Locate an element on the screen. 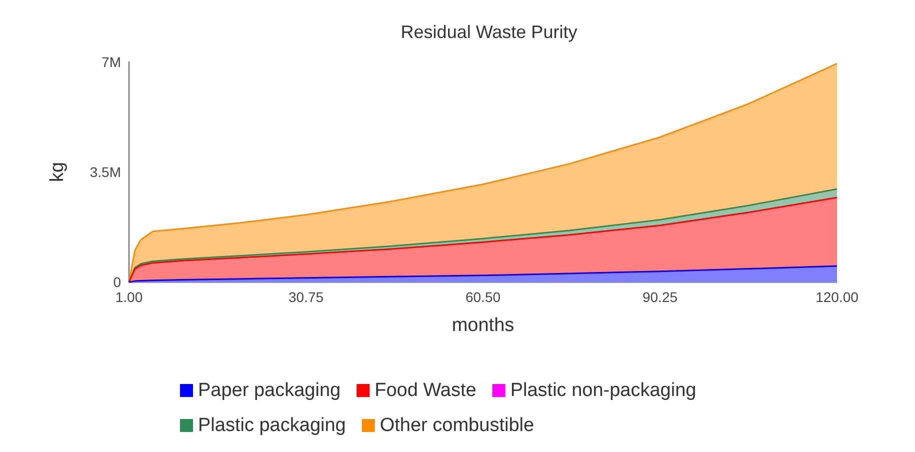 This screenshot has width=915, height=452. x-tick-label: 1.00 is located at coordinates (129, 297).